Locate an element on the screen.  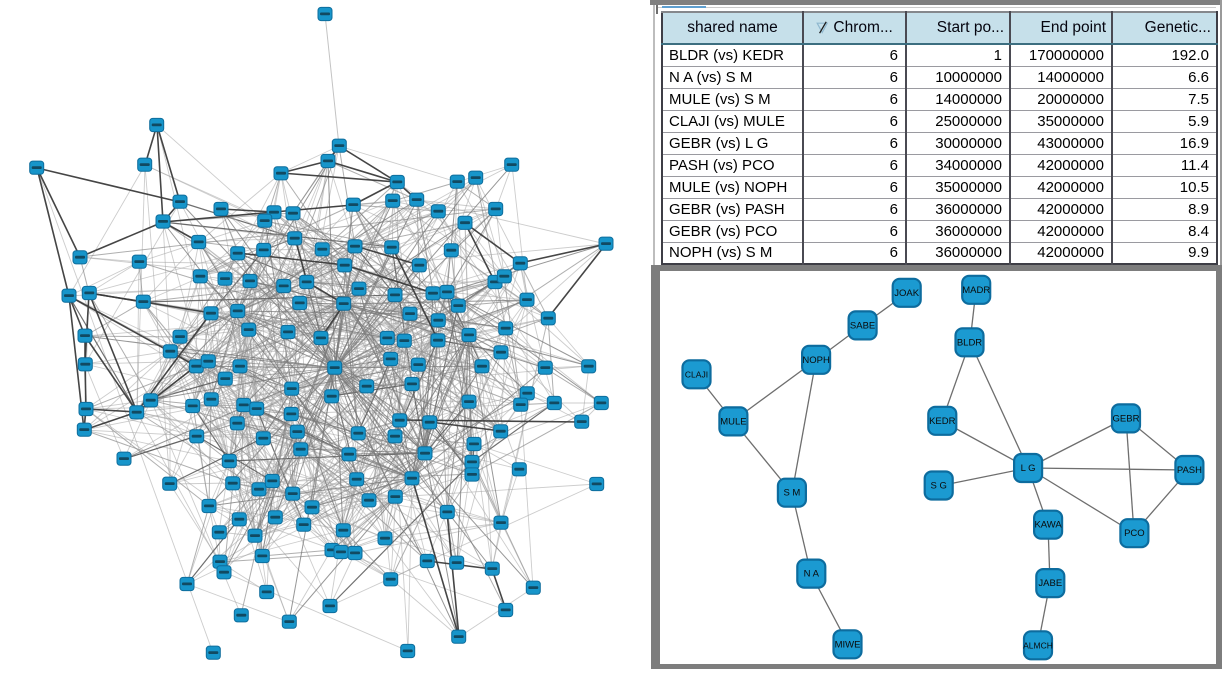
svg-text: JABE is located at coordinates (1050, 583).